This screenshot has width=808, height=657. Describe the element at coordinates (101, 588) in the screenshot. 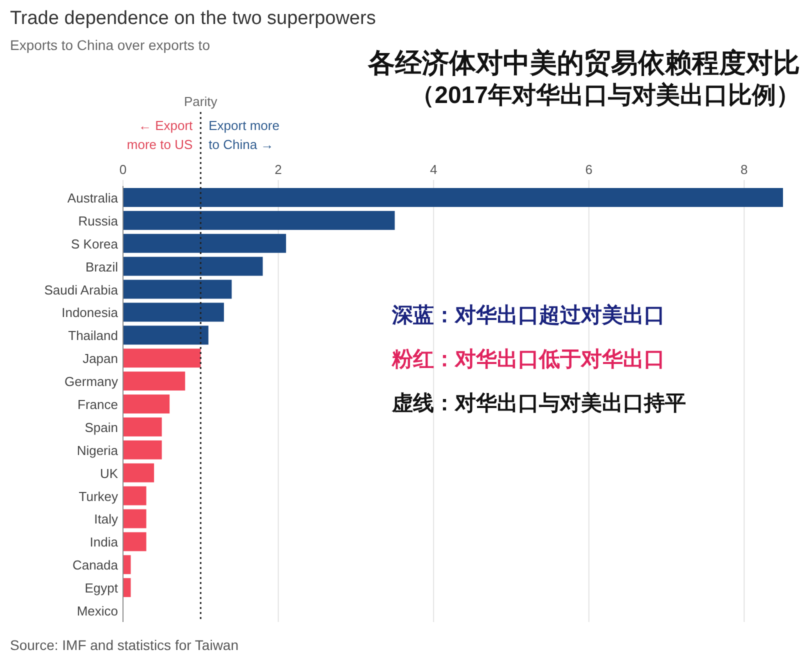

I see `y-tick-label: Egypt` at that location.